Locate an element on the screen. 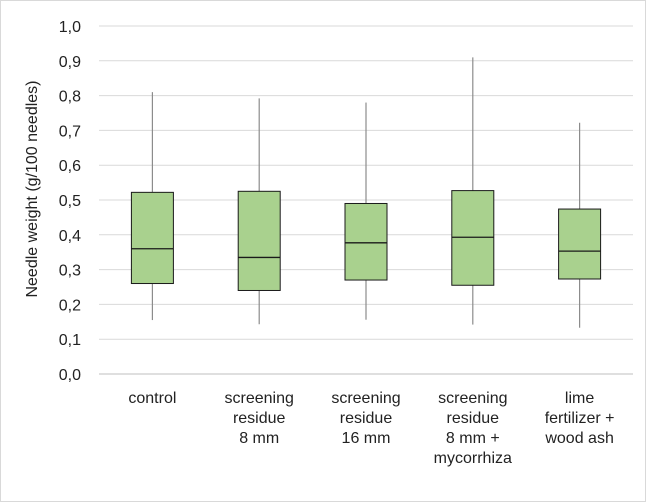 The height and width of the screenshot is (503, 646). y-tick-label: 0,0 is located at coordinates (70, 375).